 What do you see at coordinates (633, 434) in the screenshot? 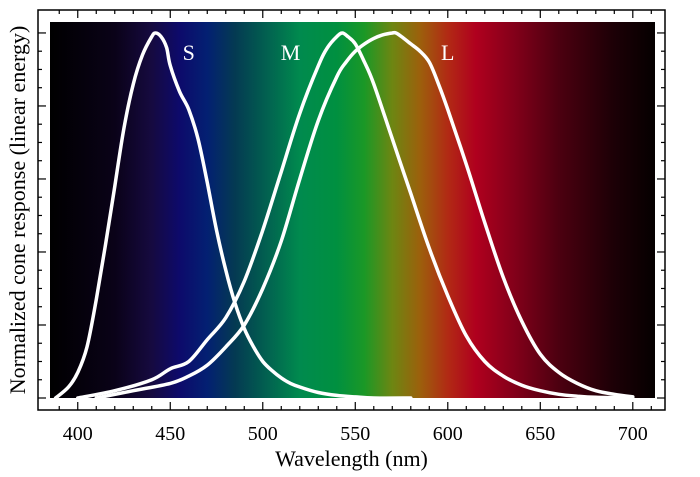
I see `x-tick-label-700: 700` at bounding box center [633, 434].